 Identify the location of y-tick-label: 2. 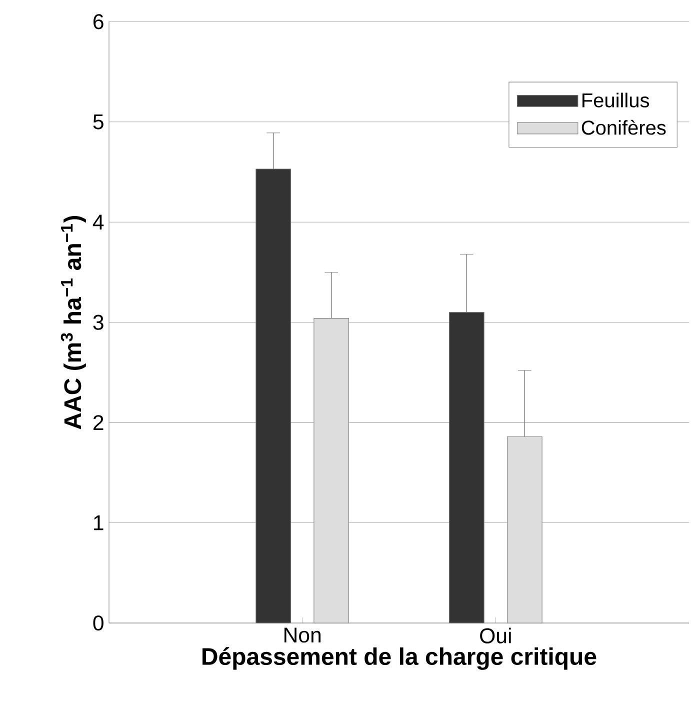
(98, 422).